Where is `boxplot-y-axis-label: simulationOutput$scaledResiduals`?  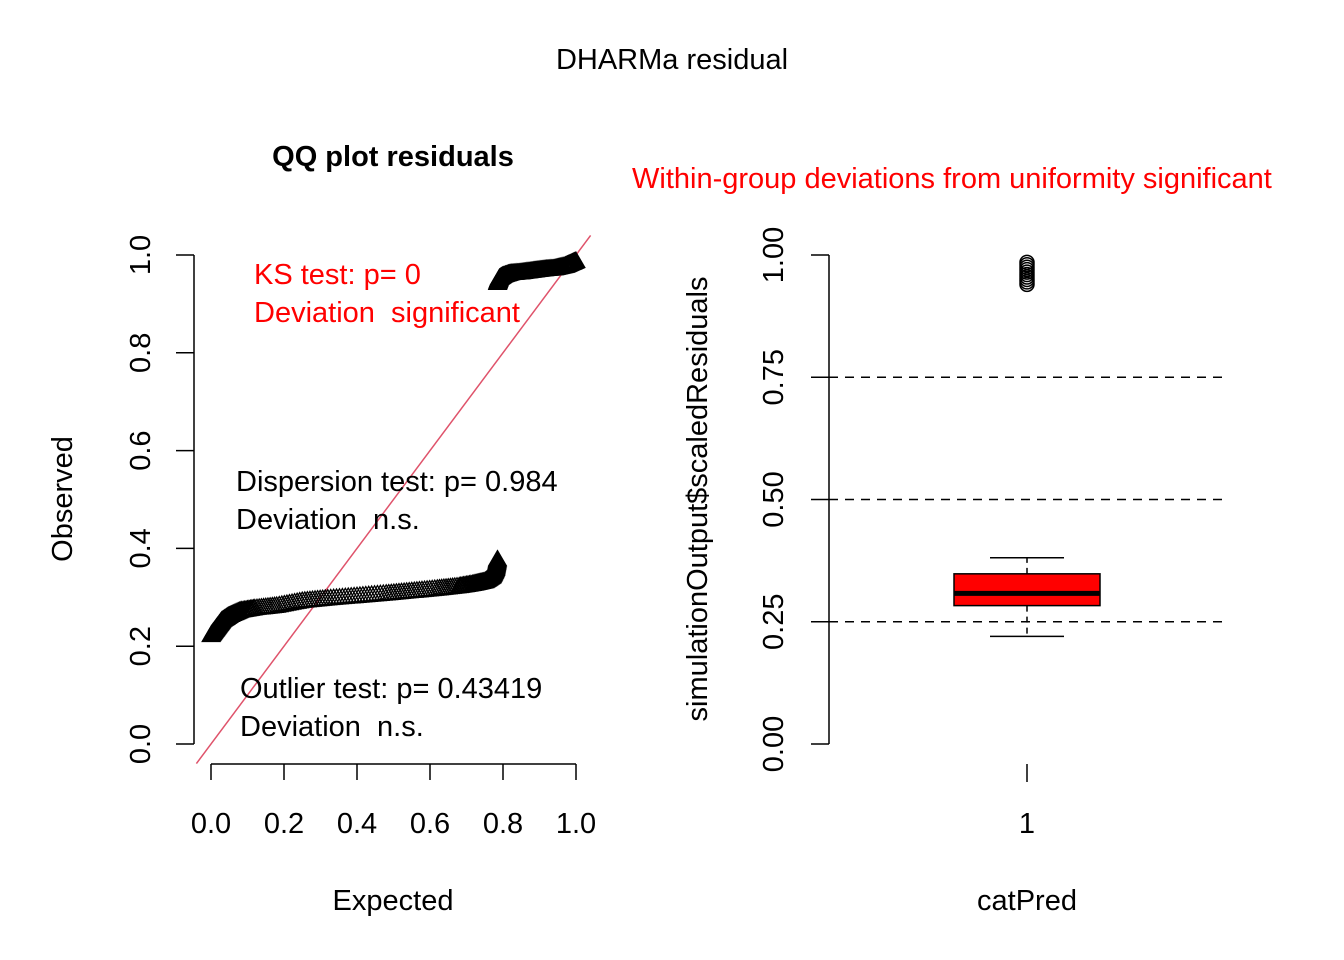 boxplot-y-axis-label: simulationOutput$scaledResiduals is located at coordinates (698, 499).